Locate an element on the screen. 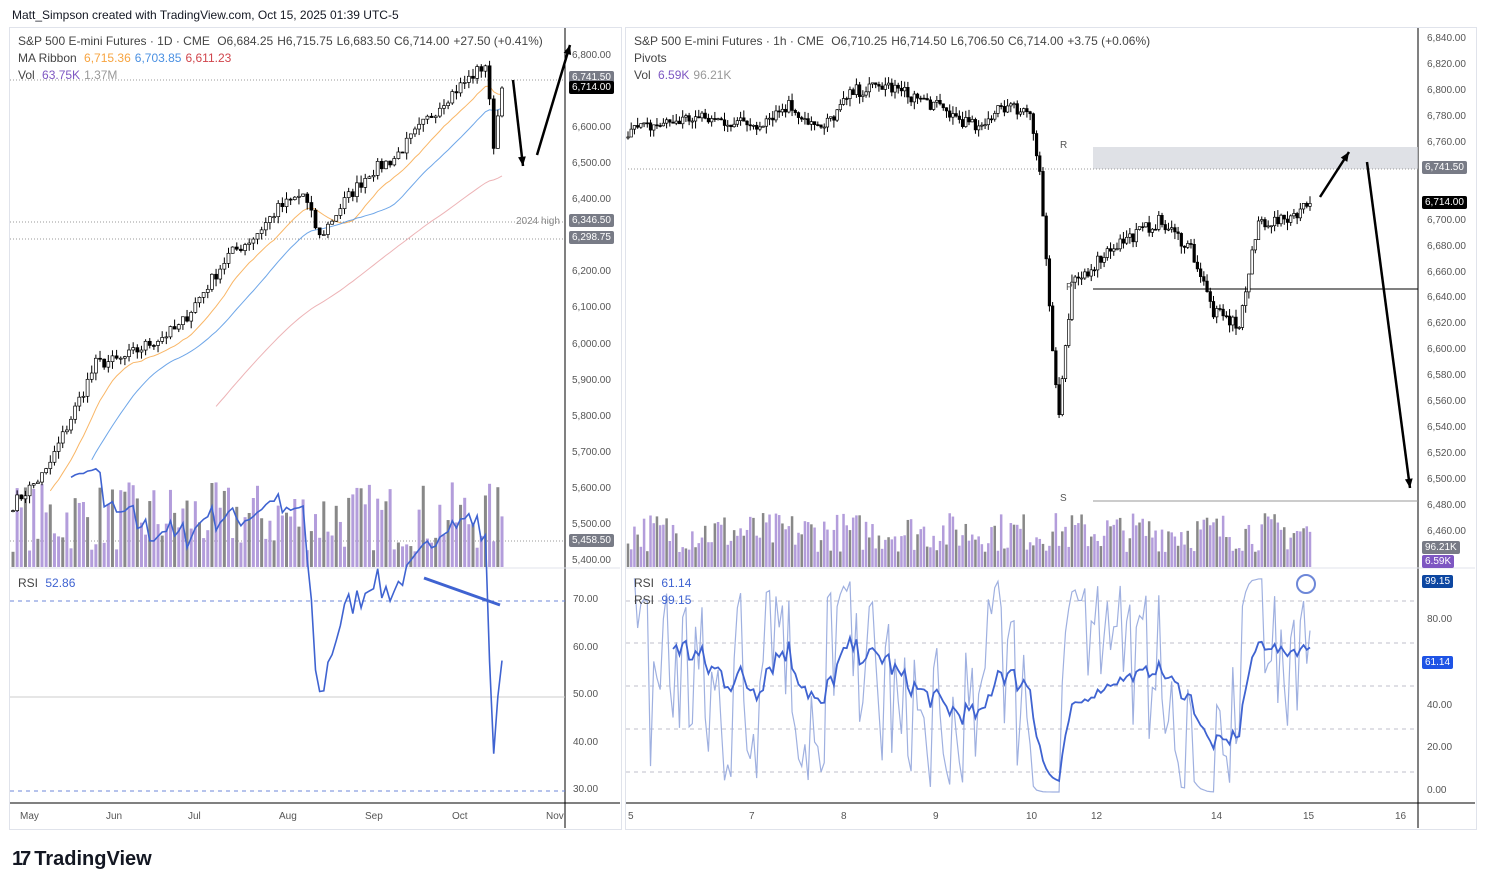  pivot-letter: P is located at coordinates (1069, 287).